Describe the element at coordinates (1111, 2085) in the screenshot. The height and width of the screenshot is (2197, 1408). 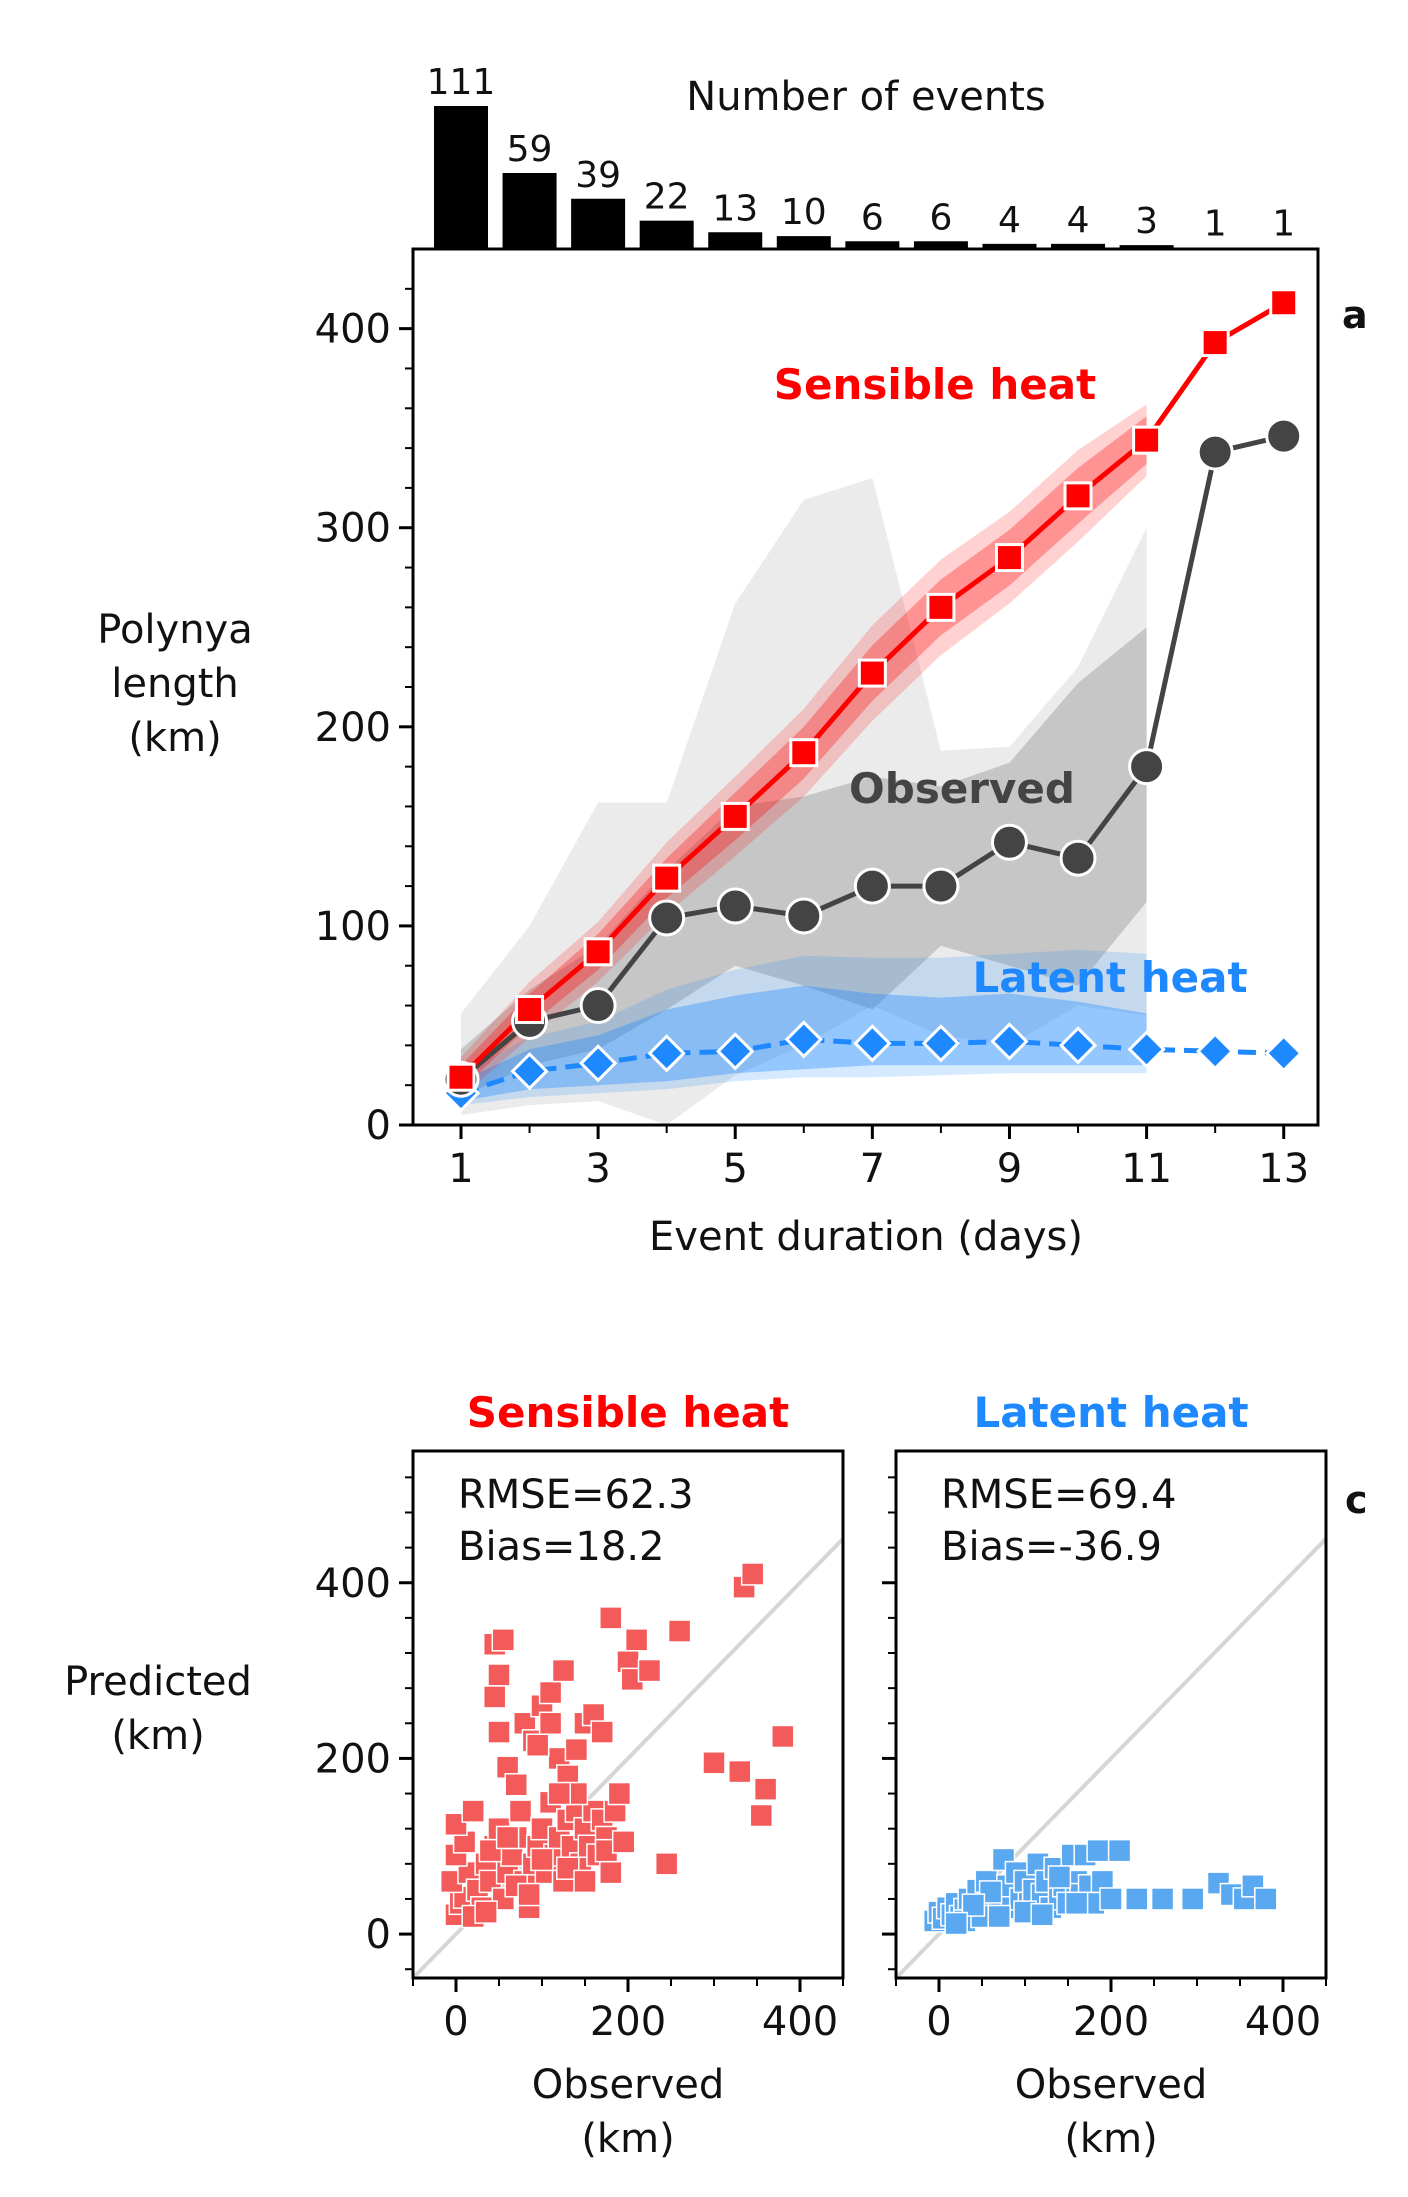
I see `scatter-latent-xlabel-1: Observed` at that location.